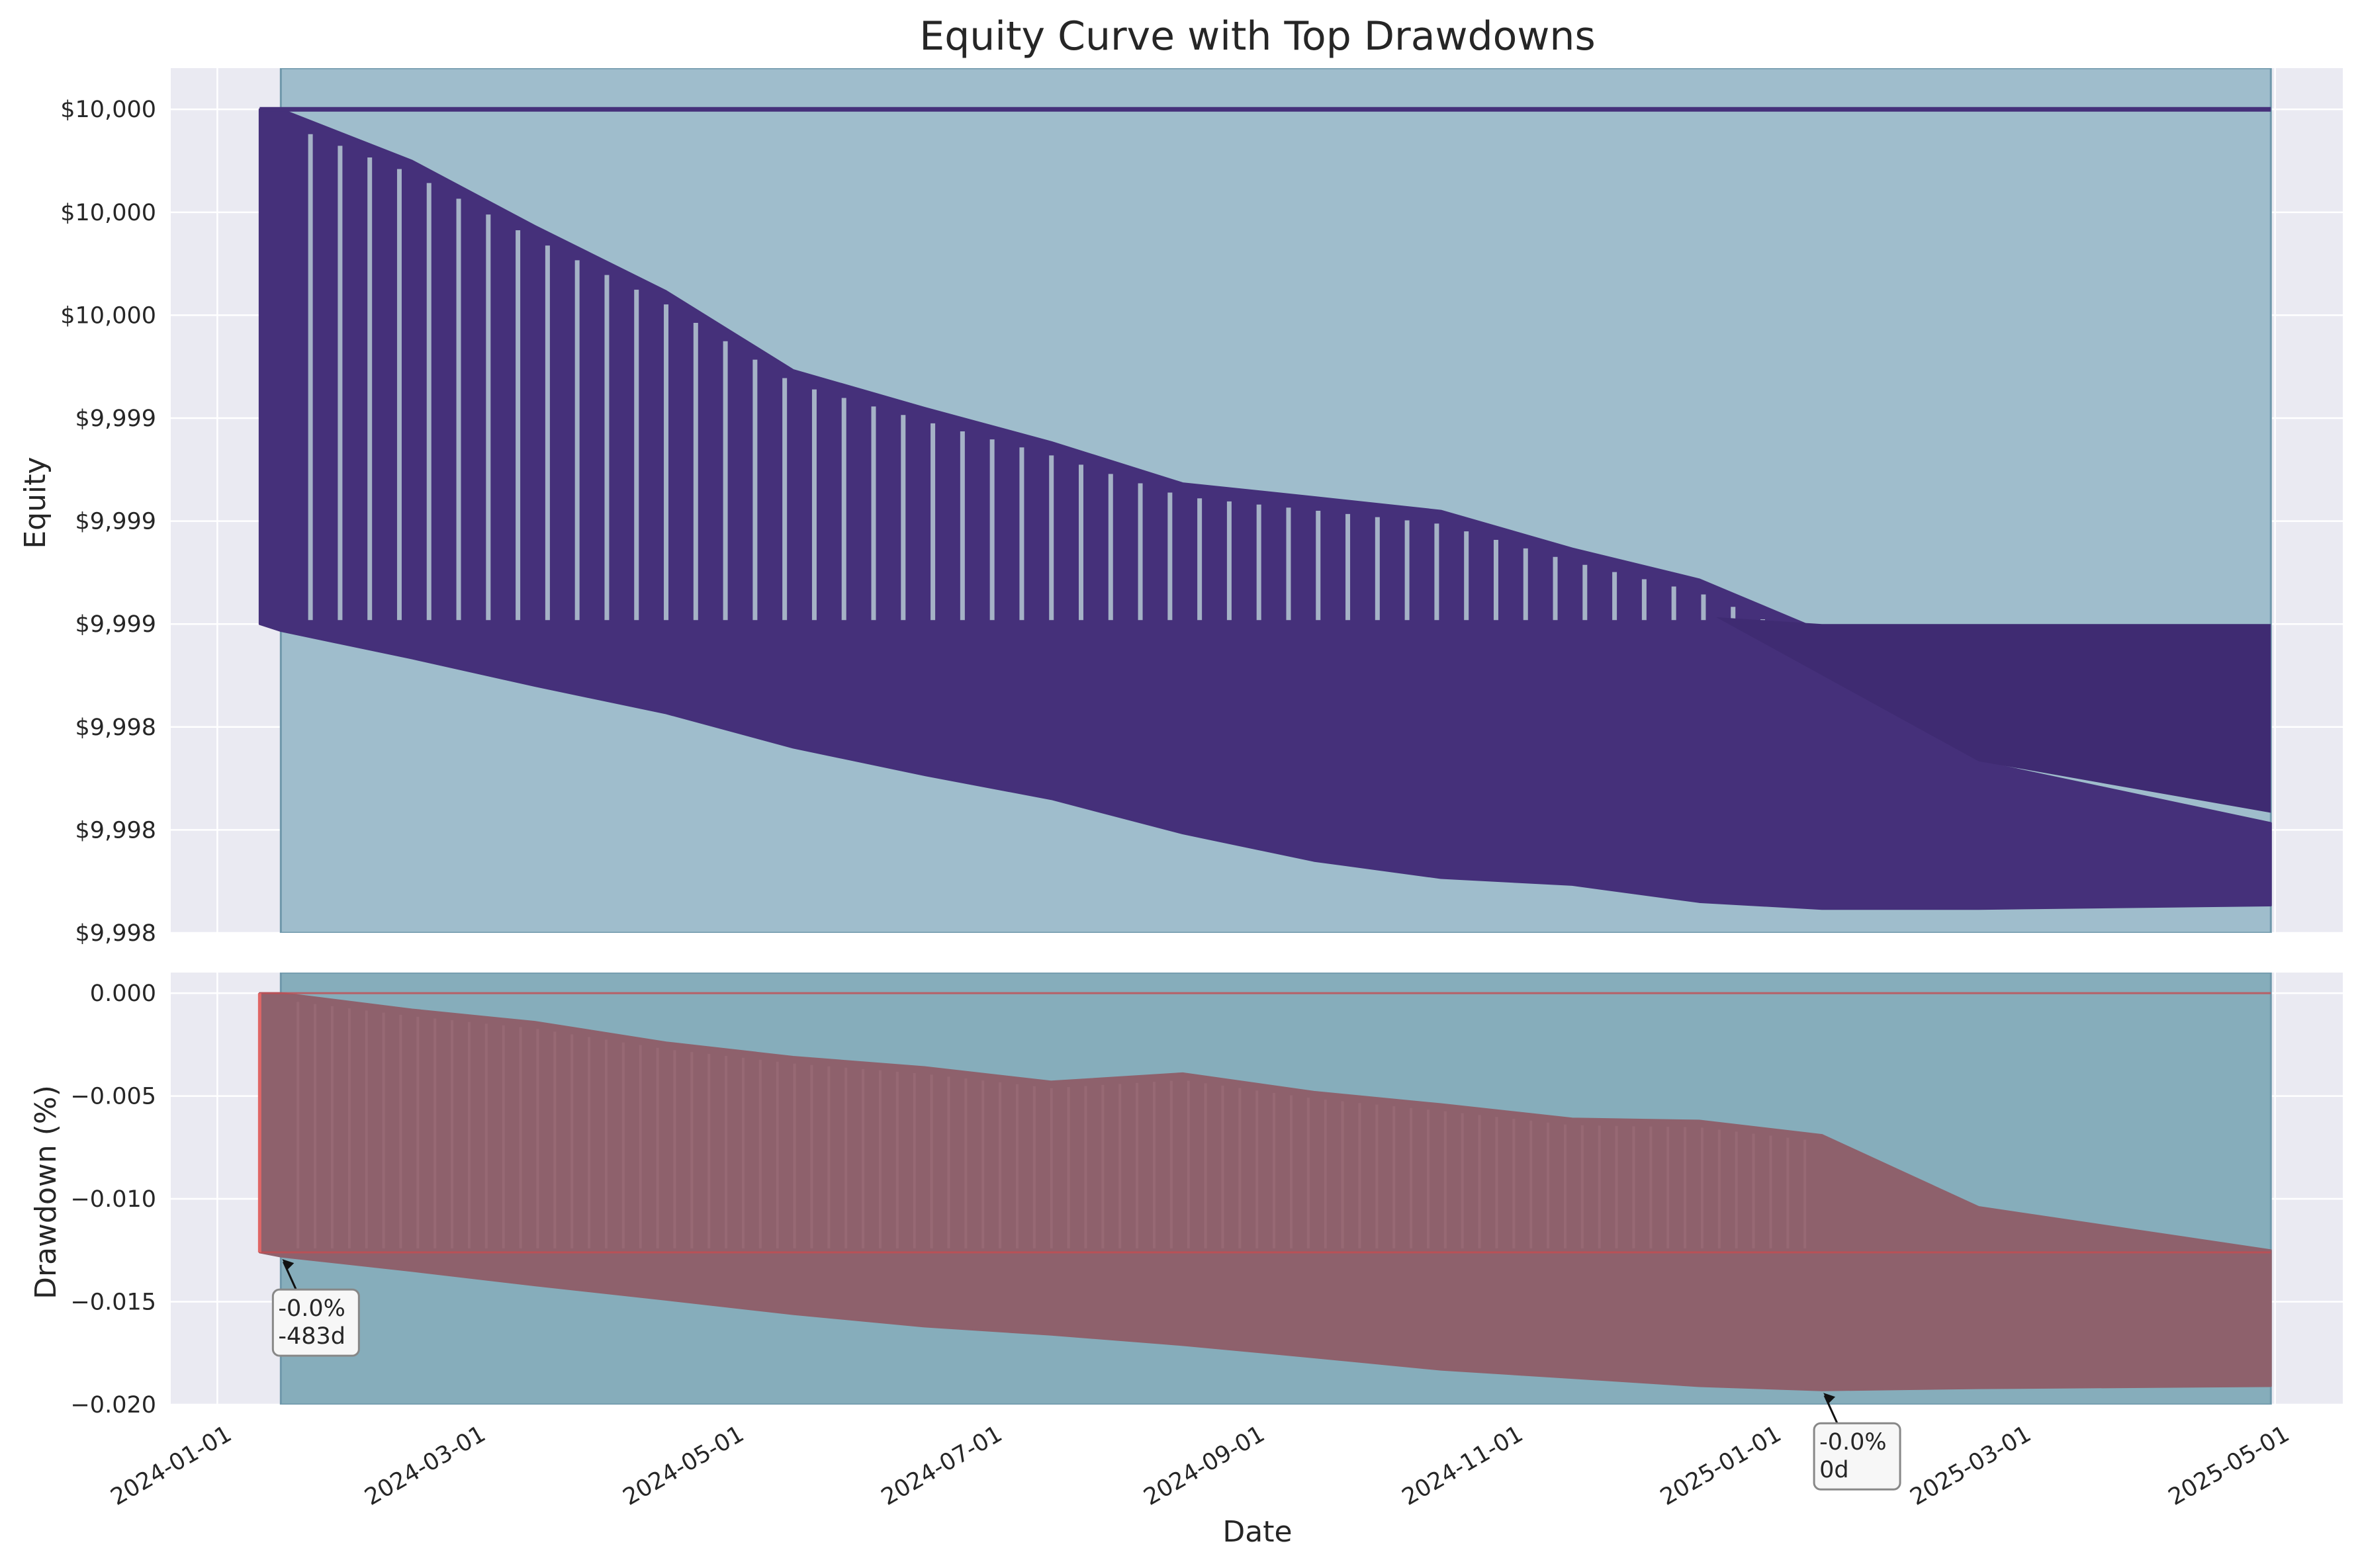 The image size is (2362, 1568). Describe the element at coordinates (1257, 1532) in the screenshot. I see `x-axis-label: Date` at that location.